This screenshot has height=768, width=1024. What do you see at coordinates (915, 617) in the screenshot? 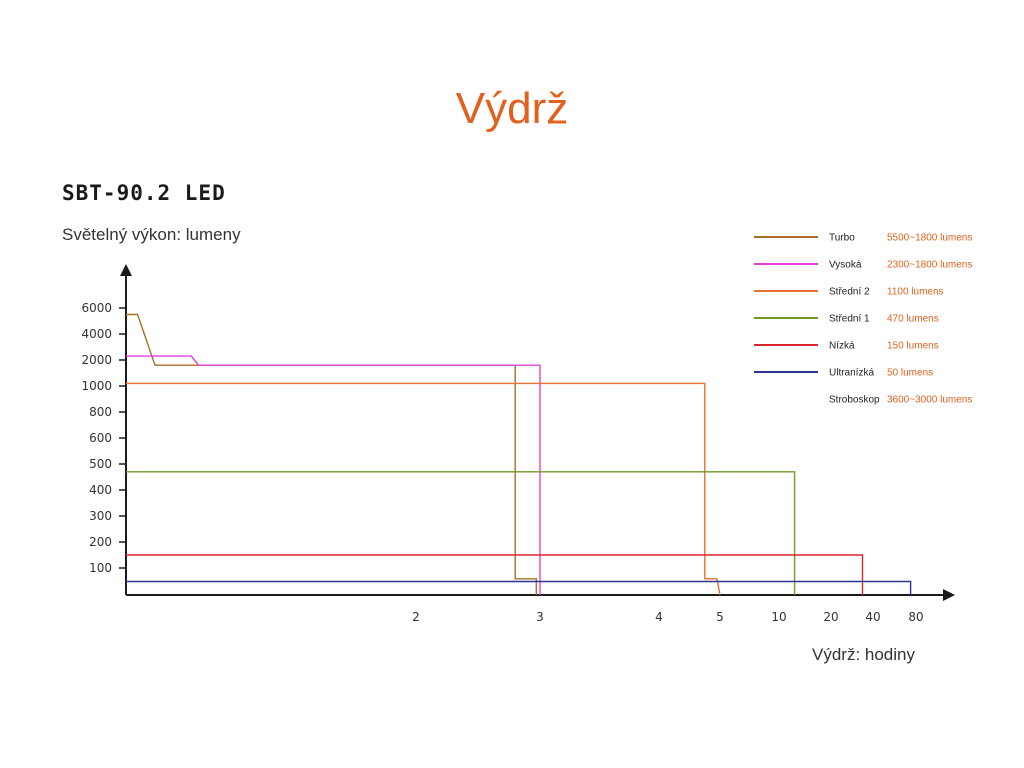
I see `x-tick-label: 80` at bounding box center [915, 617].